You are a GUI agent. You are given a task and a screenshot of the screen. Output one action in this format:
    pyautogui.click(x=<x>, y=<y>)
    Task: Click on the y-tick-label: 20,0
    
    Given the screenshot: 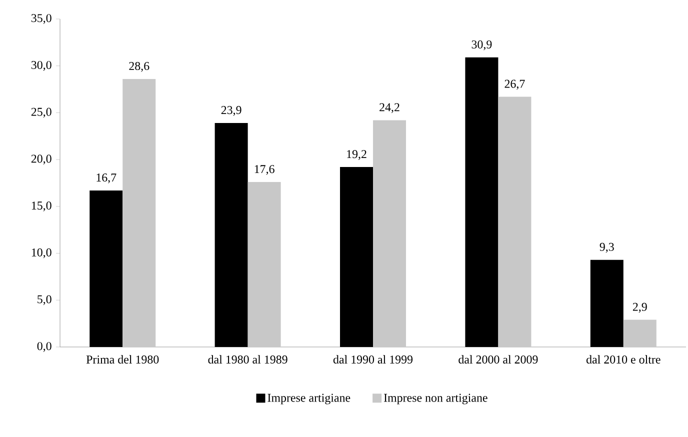 What is the action you would take?
    pyautogui.click(x=41, y=159)
    